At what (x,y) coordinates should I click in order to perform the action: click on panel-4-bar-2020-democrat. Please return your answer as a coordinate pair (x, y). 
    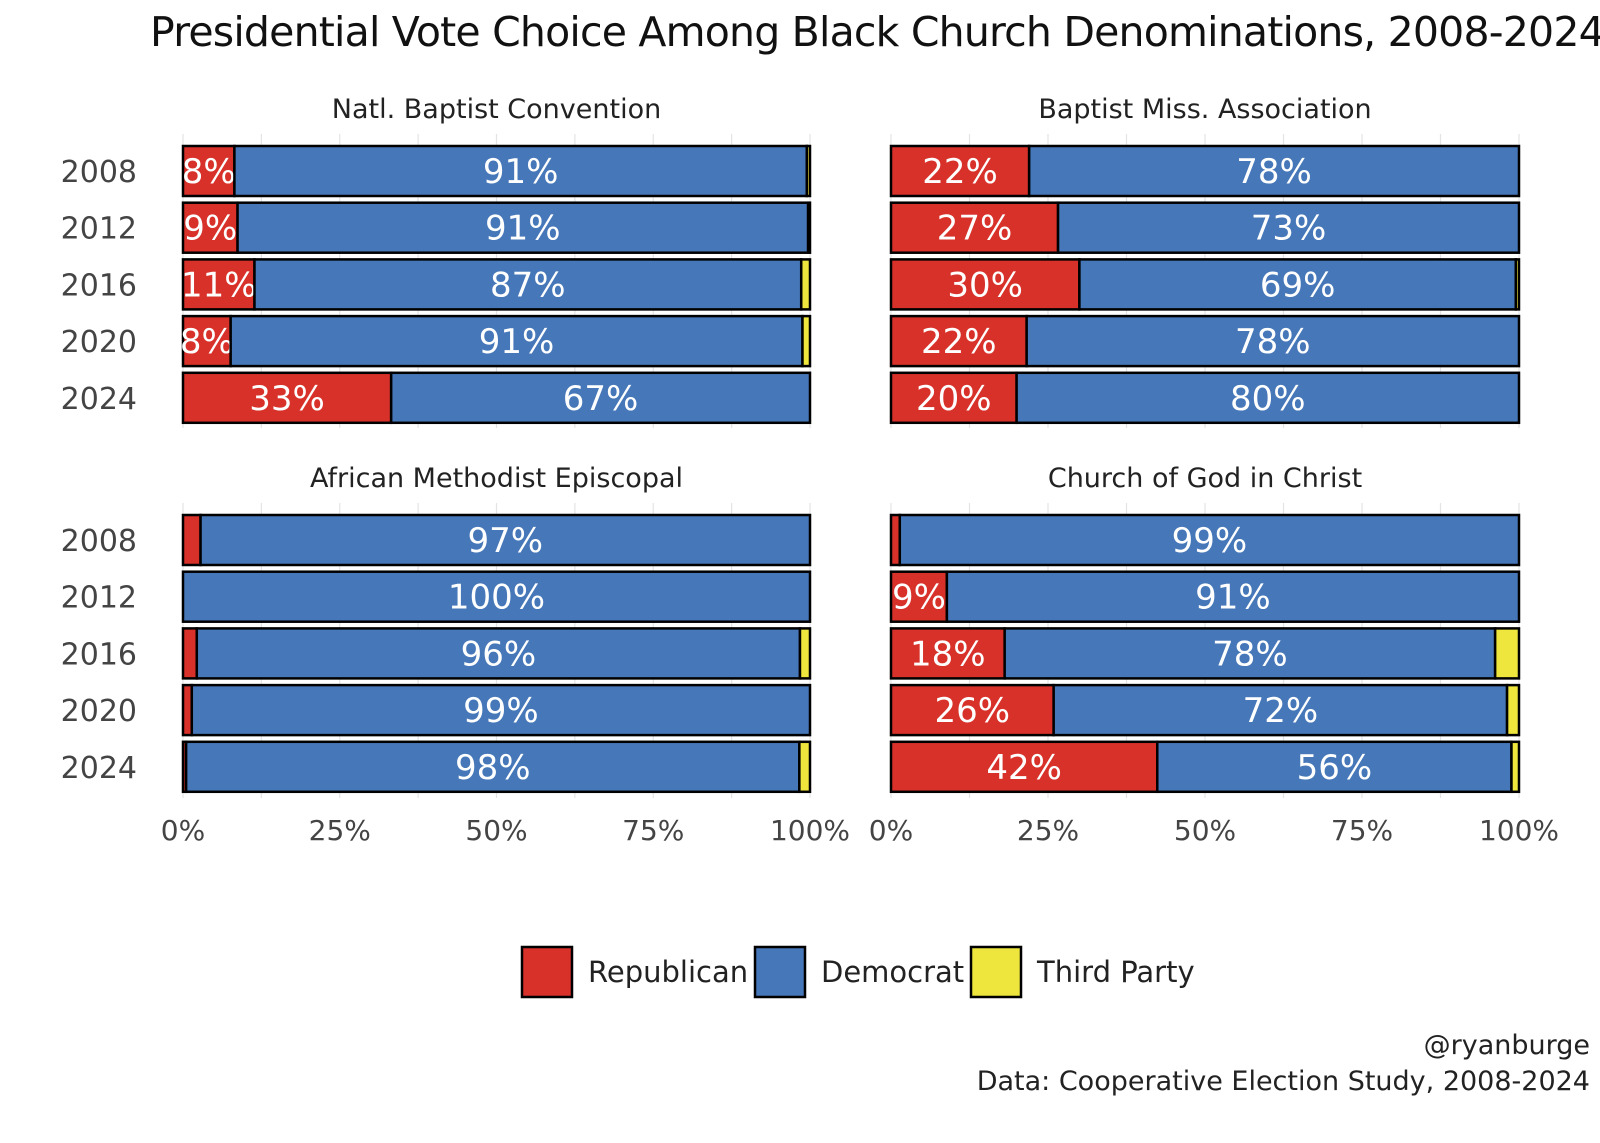
    Looking at the image, I should click on (1280, 710).